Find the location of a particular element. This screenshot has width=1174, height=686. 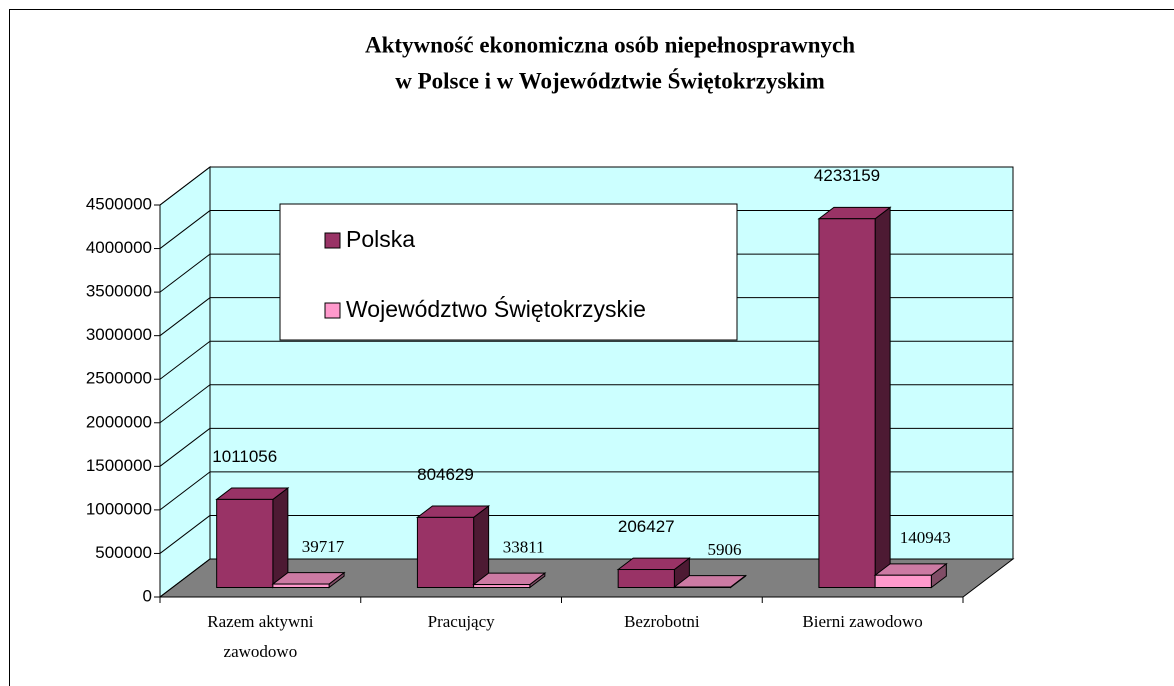

y-tick-label: 2500000 is located at coordinates (119, 378).